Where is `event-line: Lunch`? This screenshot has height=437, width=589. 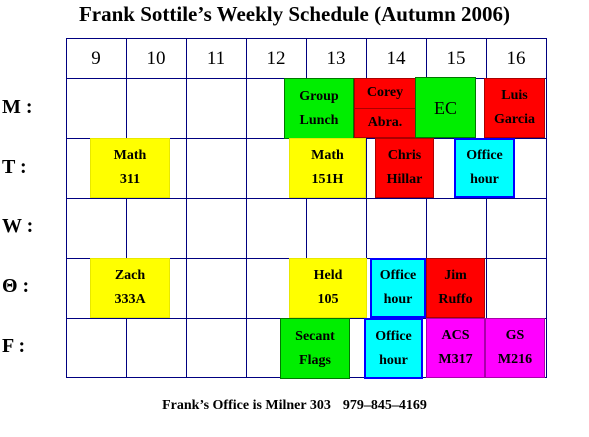
event-line: Lunch is located at coordinates (319, 121).